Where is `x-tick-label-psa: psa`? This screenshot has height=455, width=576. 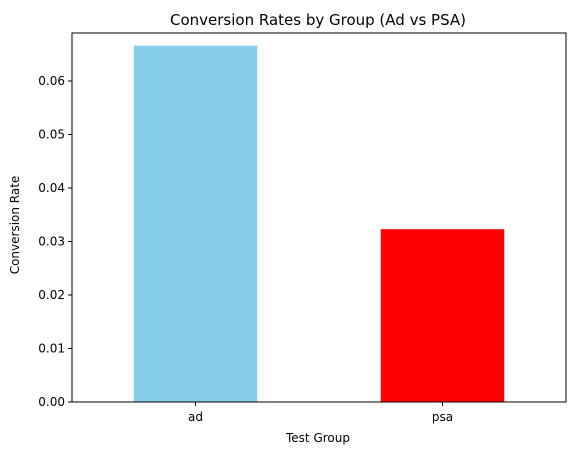
x-tick-label-psa: psa is located at coordinates (442, 417).